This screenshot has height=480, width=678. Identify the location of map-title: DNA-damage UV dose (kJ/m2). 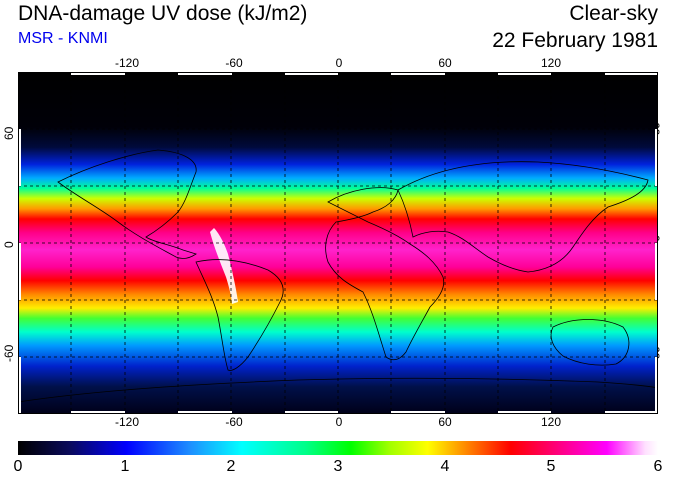
(163, 13).